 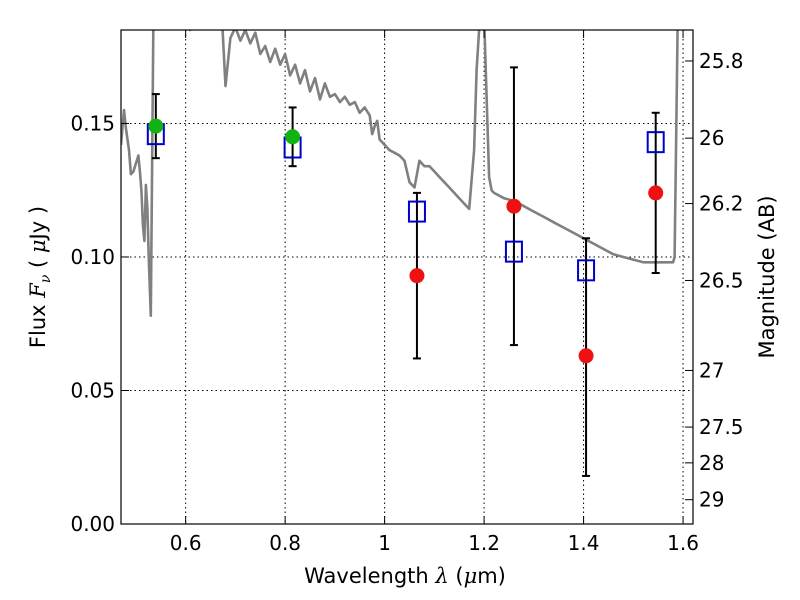 I want to click on x-axis-title: Wavelength λ (μm), so click(x=405, y=576).